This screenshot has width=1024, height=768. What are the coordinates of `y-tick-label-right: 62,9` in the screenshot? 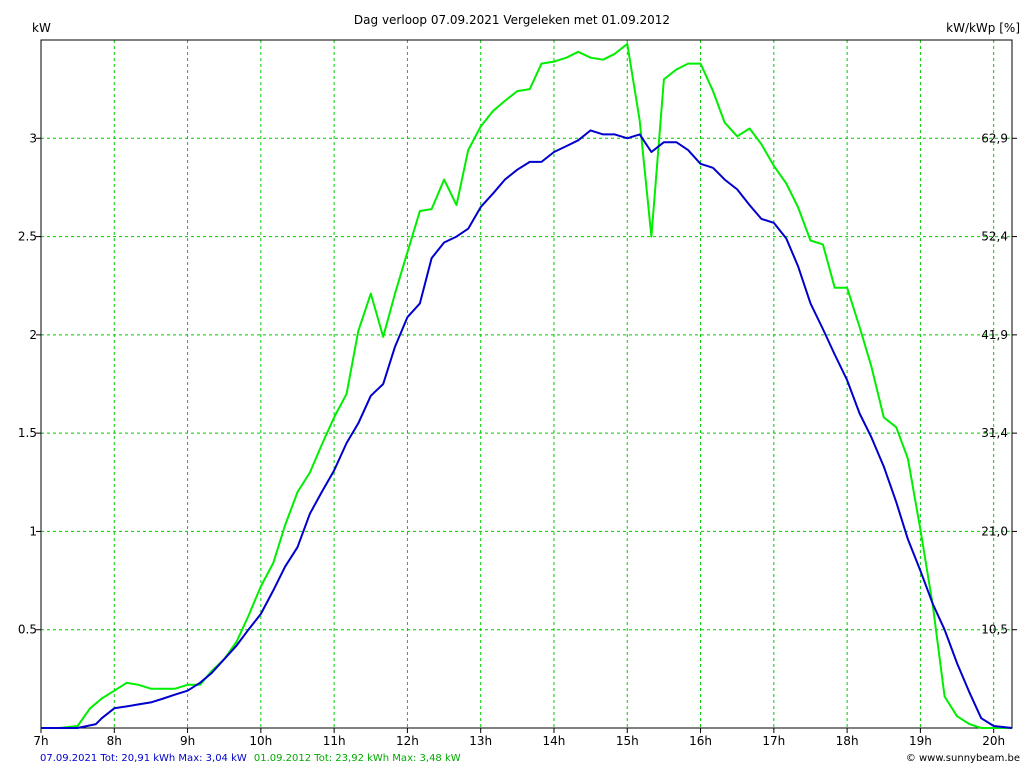 It's located at (994, 138).